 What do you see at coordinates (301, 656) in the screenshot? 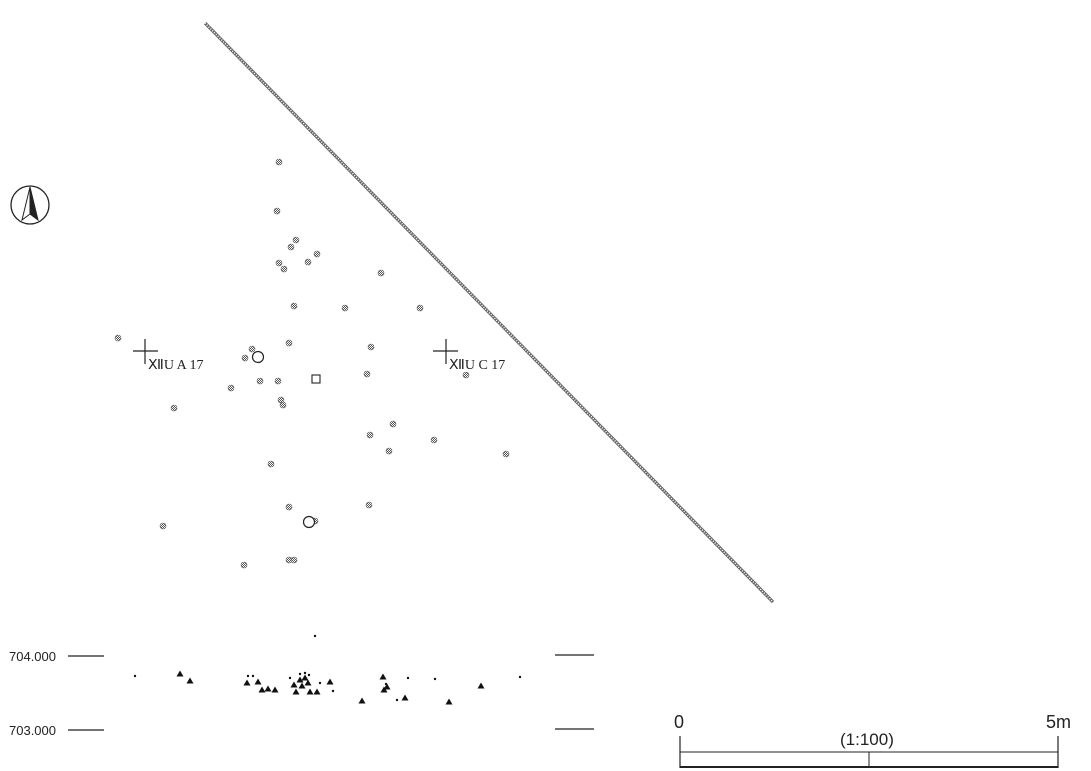
I see `elevation-704: 704.000` at bounding box center [301, 656].